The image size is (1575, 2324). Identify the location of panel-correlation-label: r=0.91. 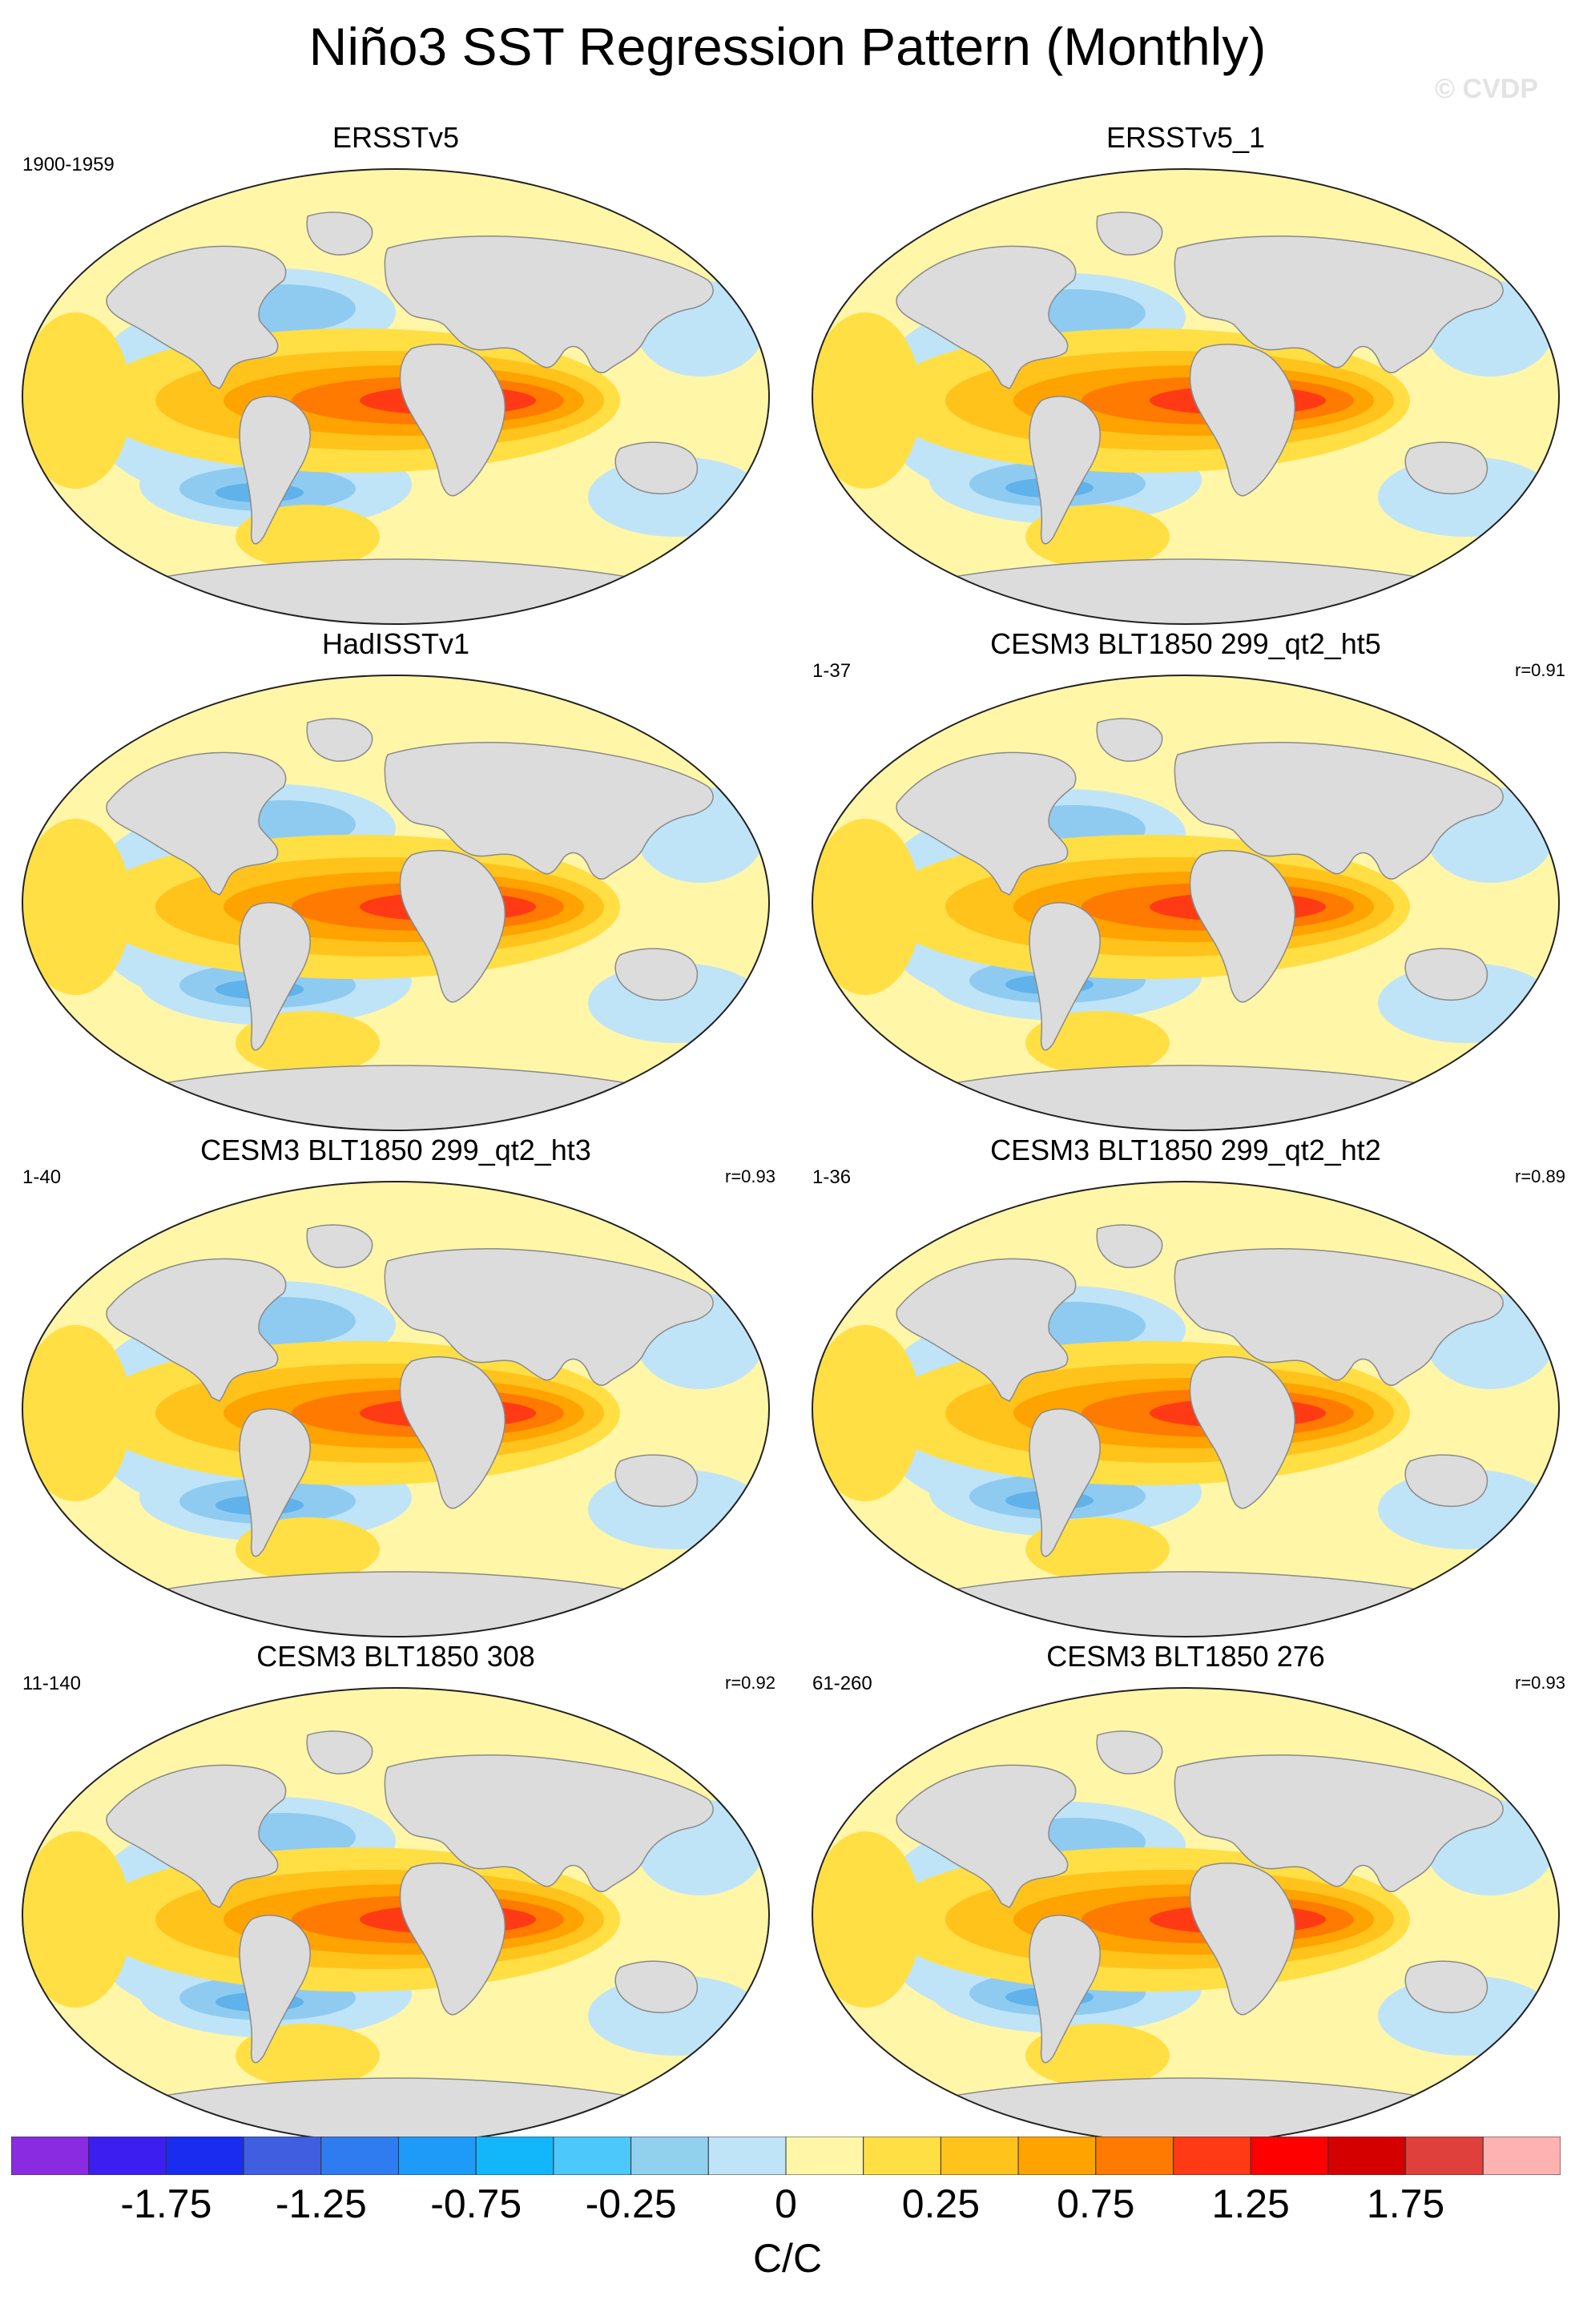
(1540, 670).